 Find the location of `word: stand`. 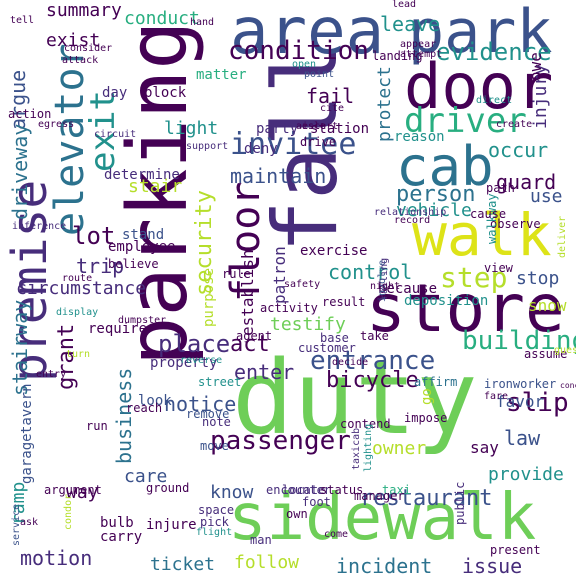

word: stand is located at coordinates (143, 235).